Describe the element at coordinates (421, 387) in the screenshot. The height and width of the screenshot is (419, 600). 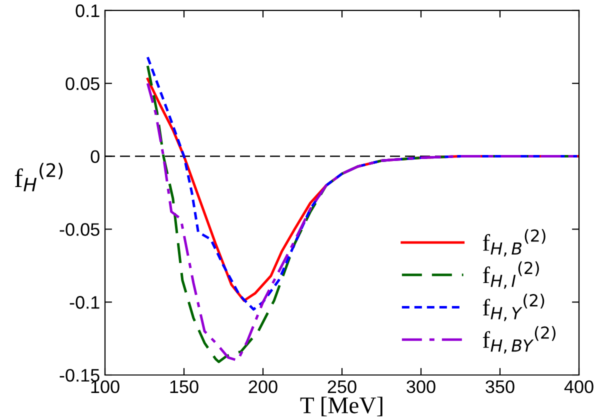
I see `x-tick-label: 300` at that location.